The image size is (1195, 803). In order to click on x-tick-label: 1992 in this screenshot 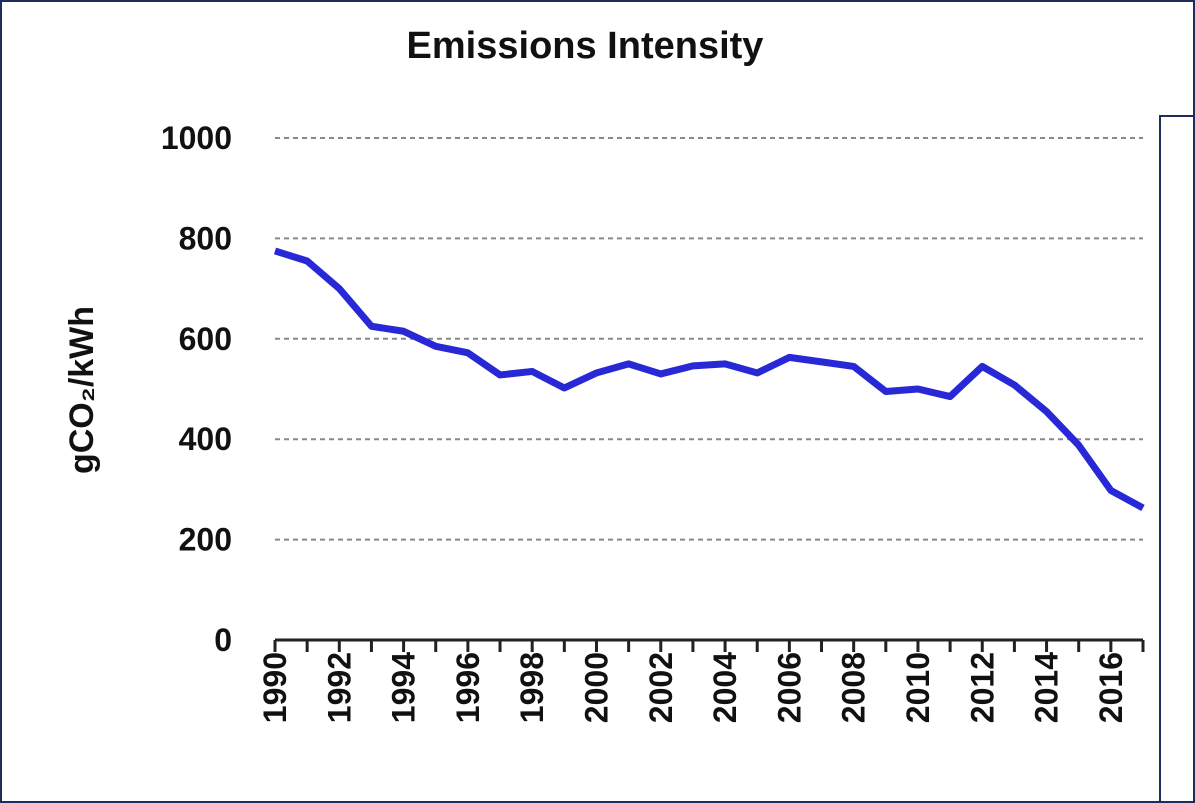, I will do `click(339, 687)`.